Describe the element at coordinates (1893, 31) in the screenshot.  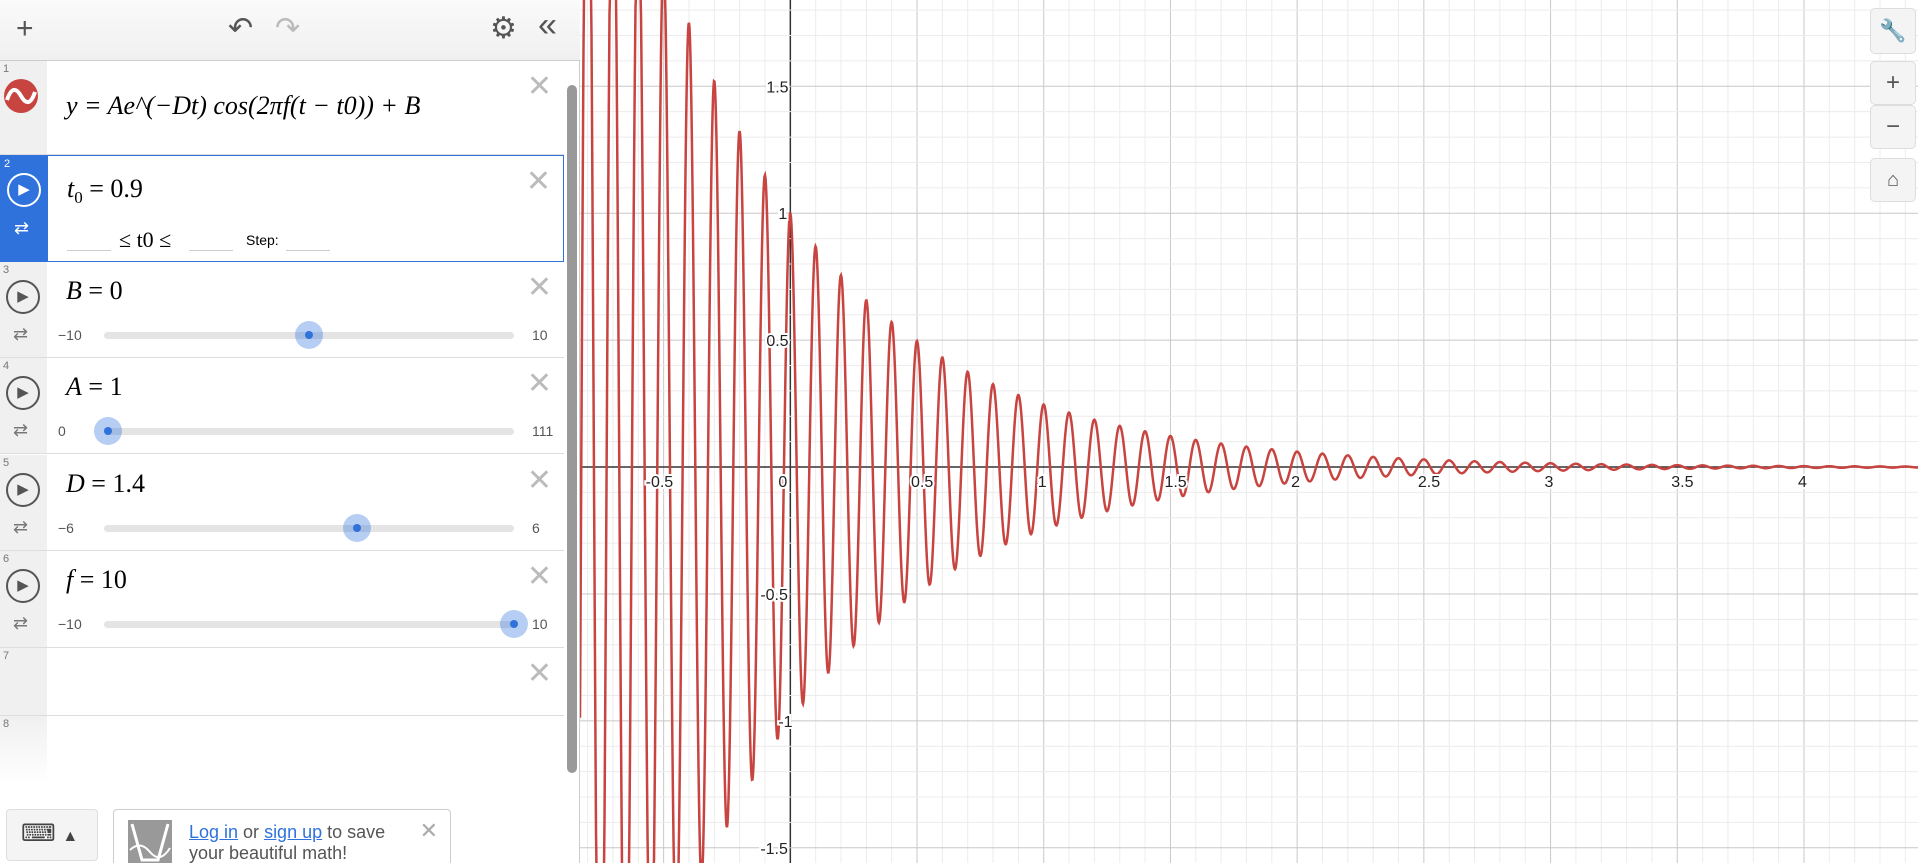
I see `graph-settings-wrench-icon: 🔧` at that location.